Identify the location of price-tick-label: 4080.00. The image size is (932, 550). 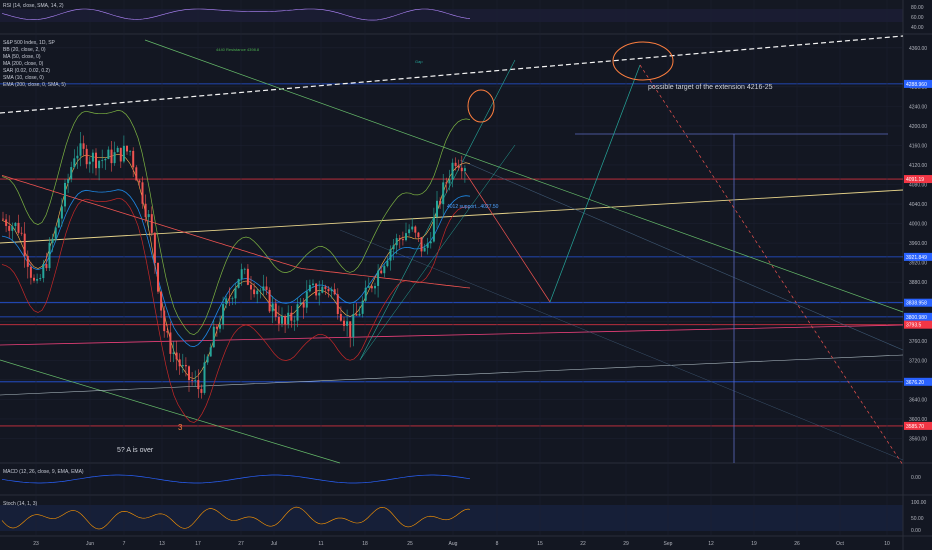
(918, 186).